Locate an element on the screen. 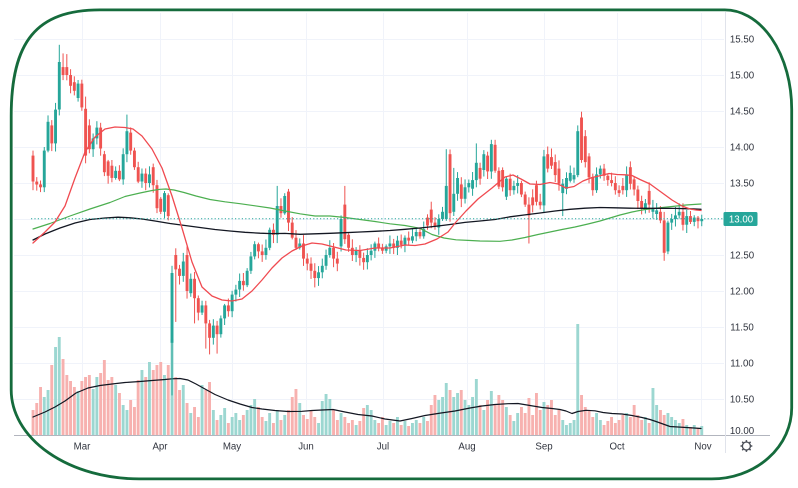 The width and height of the screenshot is (798, 488). svg-text: Jul is located at coordinates (383, 447).